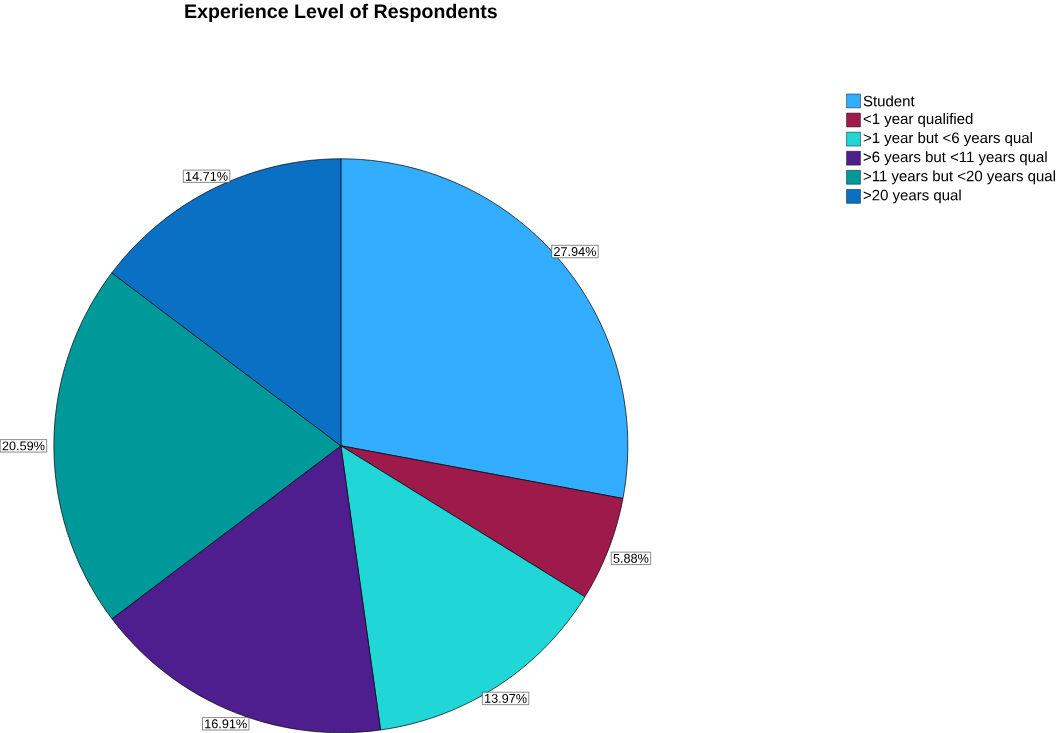 This screenshot has height=733, width=1056. Describe the element at coordinates (207, 176) in the screenshot. I see `data-label: 14.71%` at that location.